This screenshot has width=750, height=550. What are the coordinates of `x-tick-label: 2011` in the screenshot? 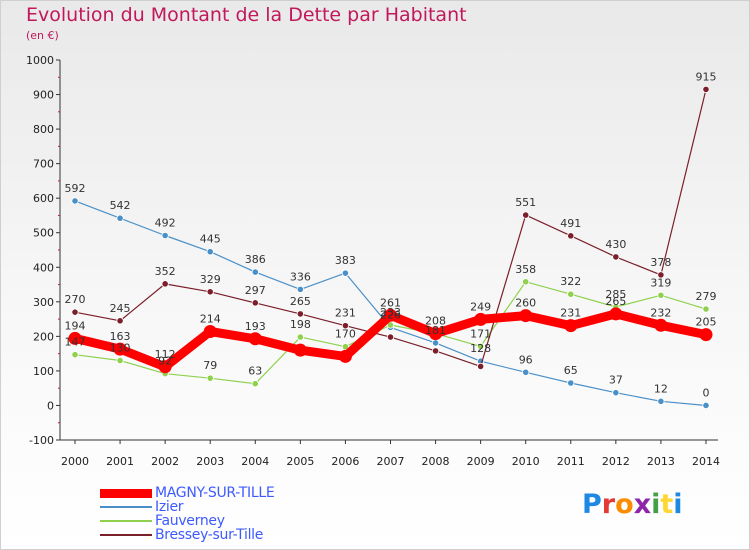 It's located at (571, 461).